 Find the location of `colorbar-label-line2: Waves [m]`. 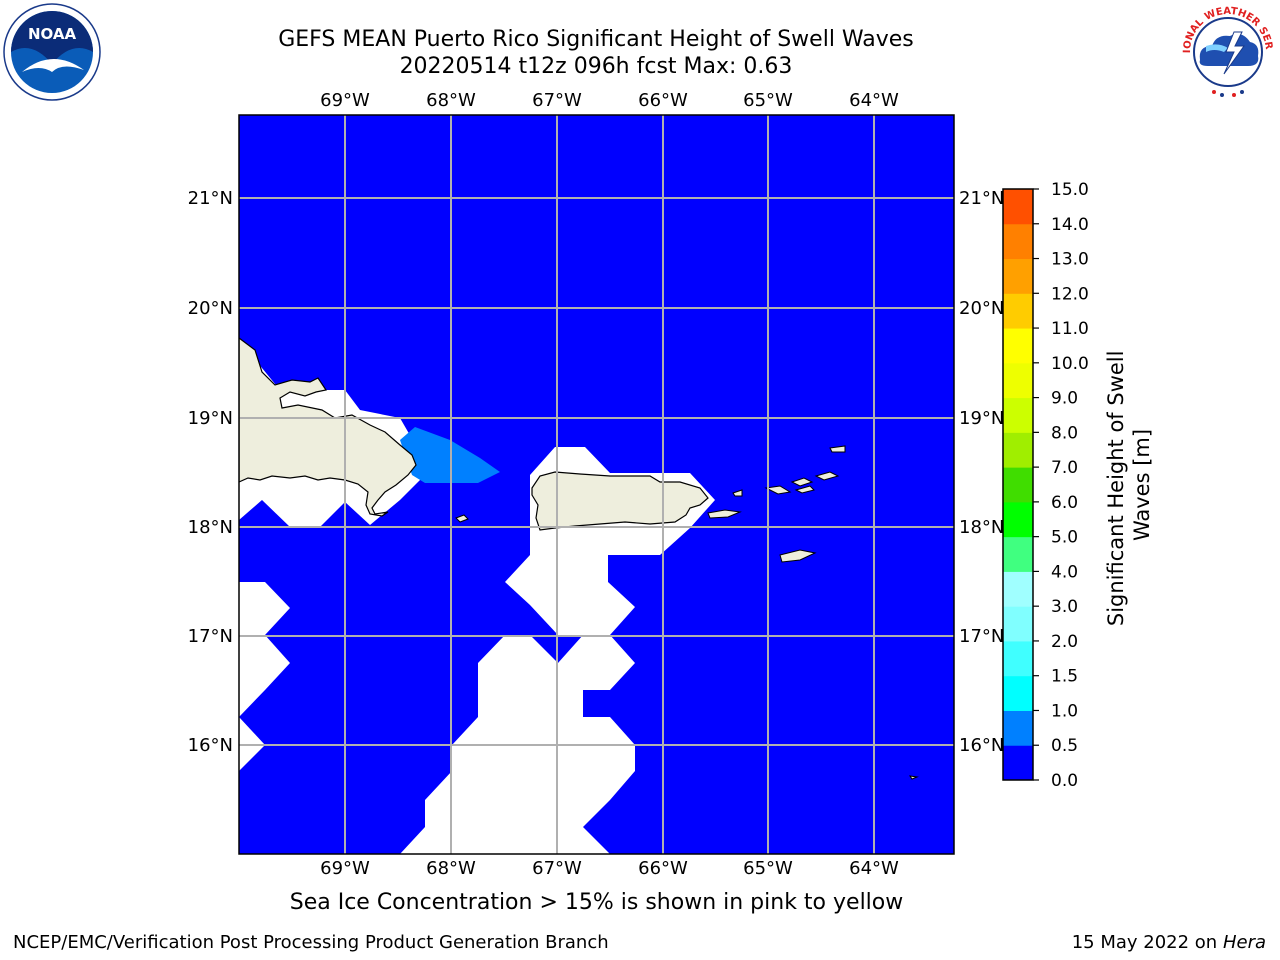

colorbar-label-line2: Waves [m] is located at coordinates (1142, 485).